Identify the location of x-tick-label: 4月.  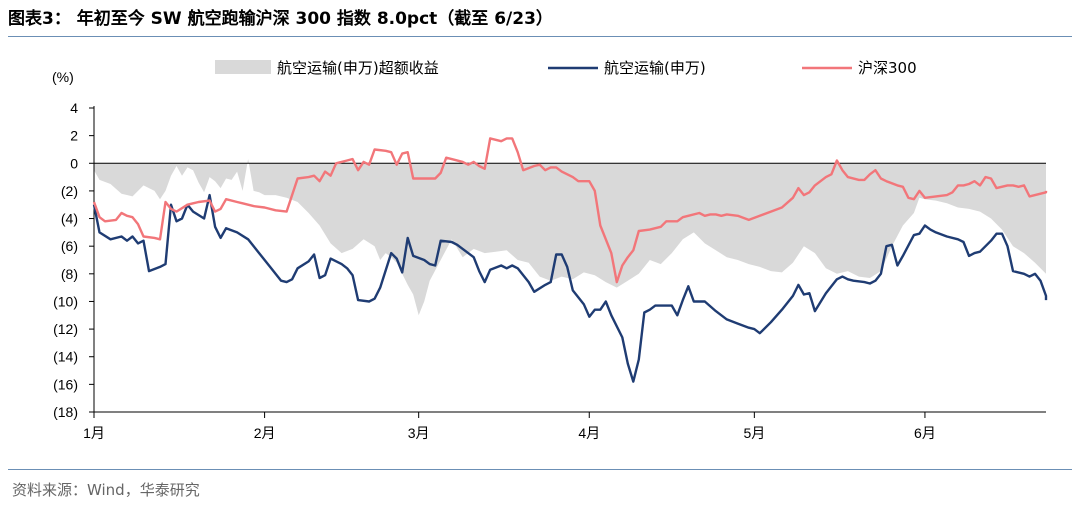
(589, 433).